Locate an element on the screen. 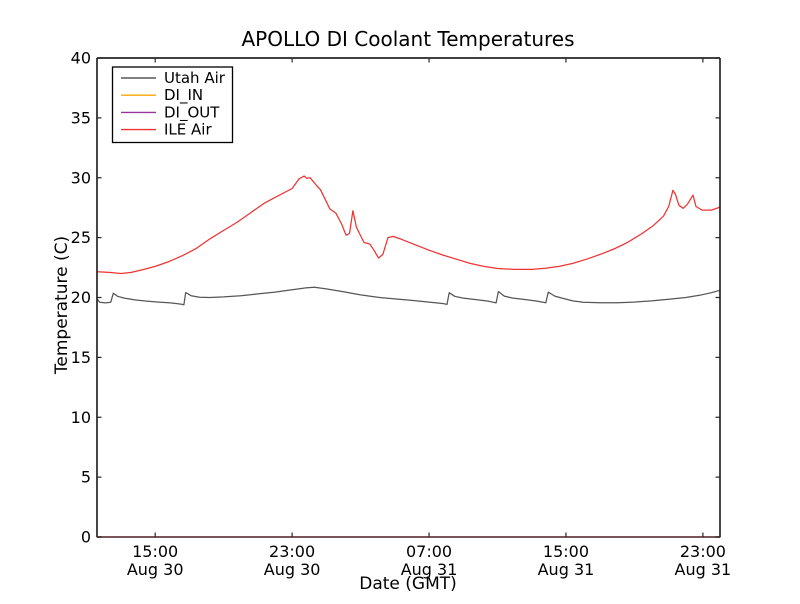 This screenshot has height=604, width=800. y-tick-label: 15 is located at coordinates (81, 357).